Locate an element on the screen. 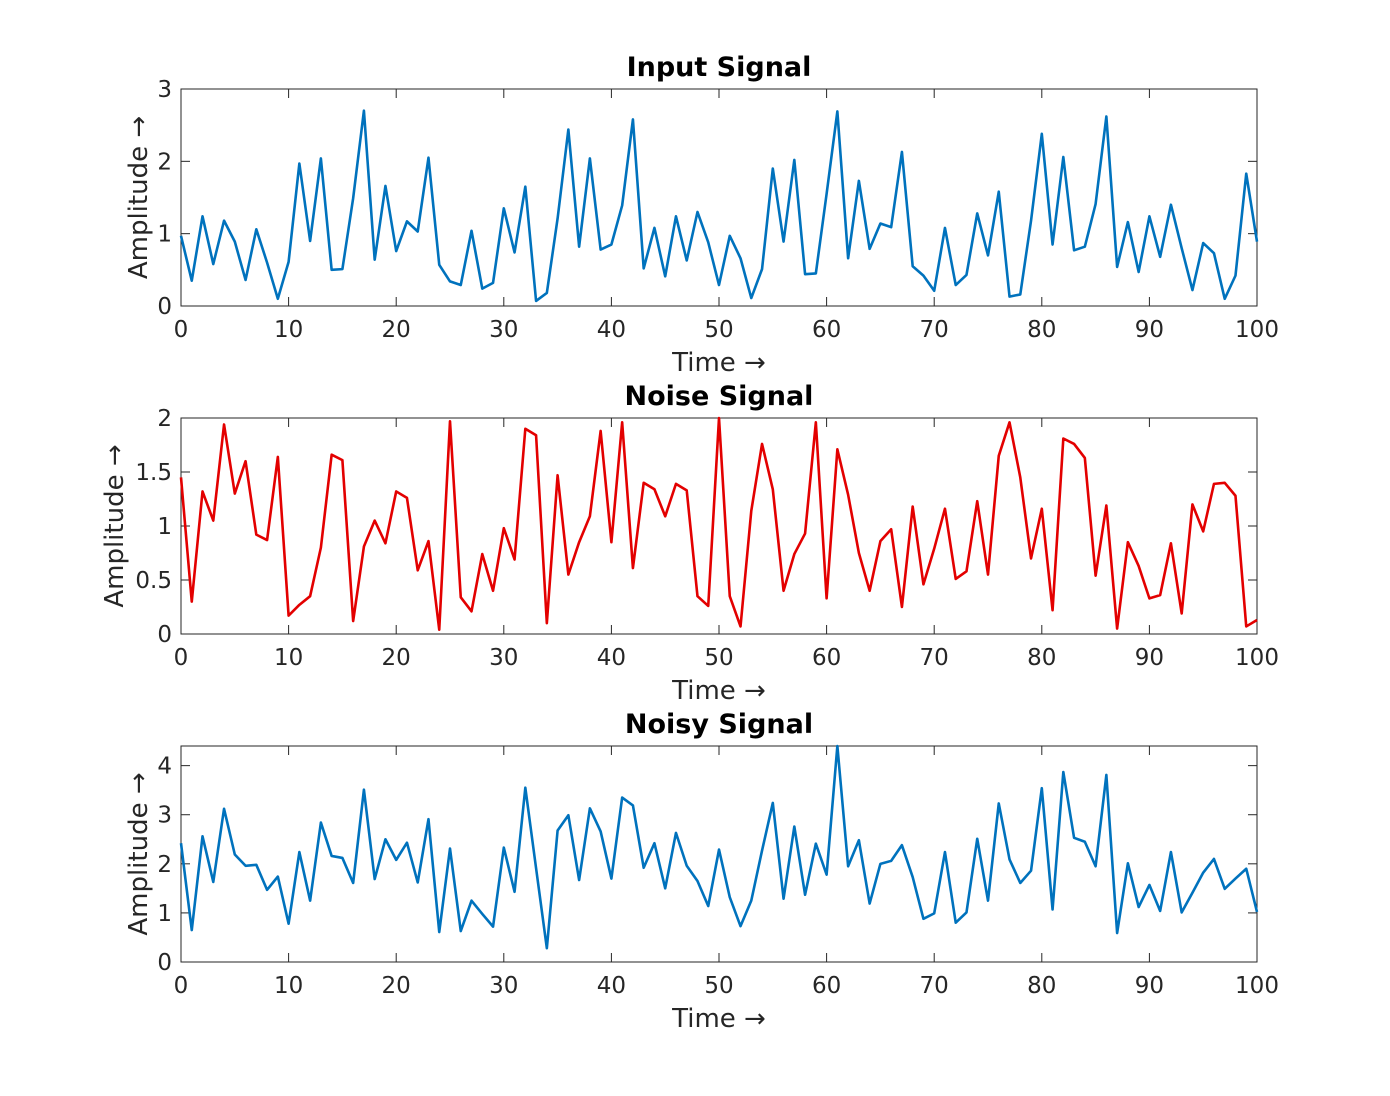 This screenshot has height=1096, width=1390. y-tick-label: 1.5 is located at coordinates (153, 473).